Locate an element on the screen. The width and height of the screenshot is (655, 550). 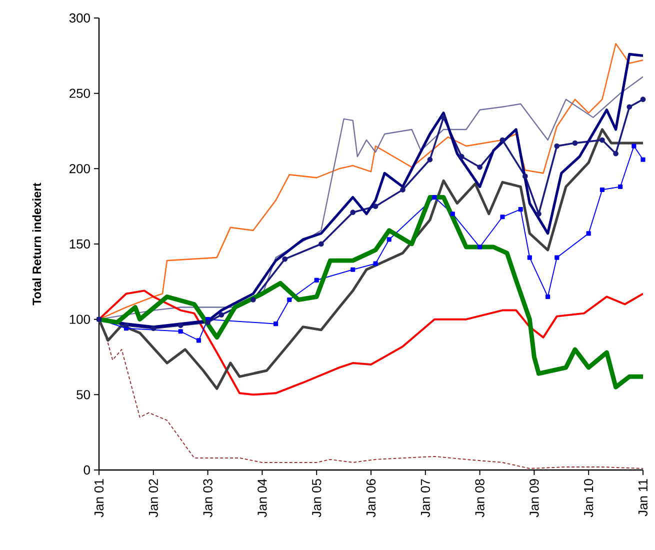
y-tick-label: 250 is located at coordinates (80, 93).